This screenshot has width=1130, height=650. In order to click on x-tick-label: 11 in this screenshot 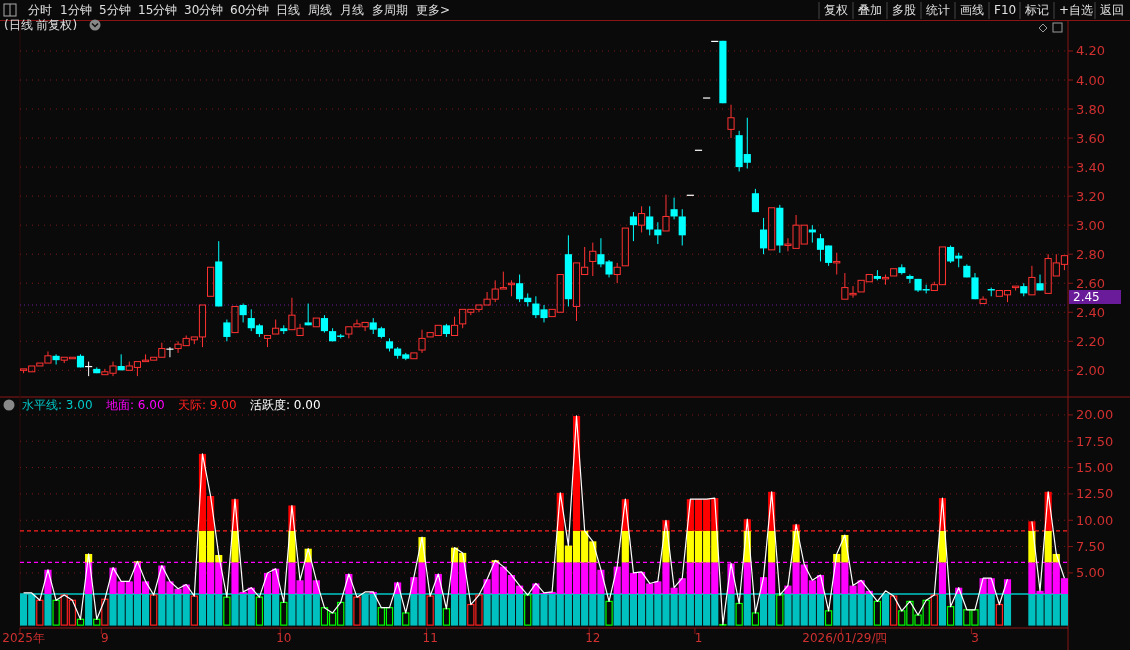, I will do `click(430, 638)`.